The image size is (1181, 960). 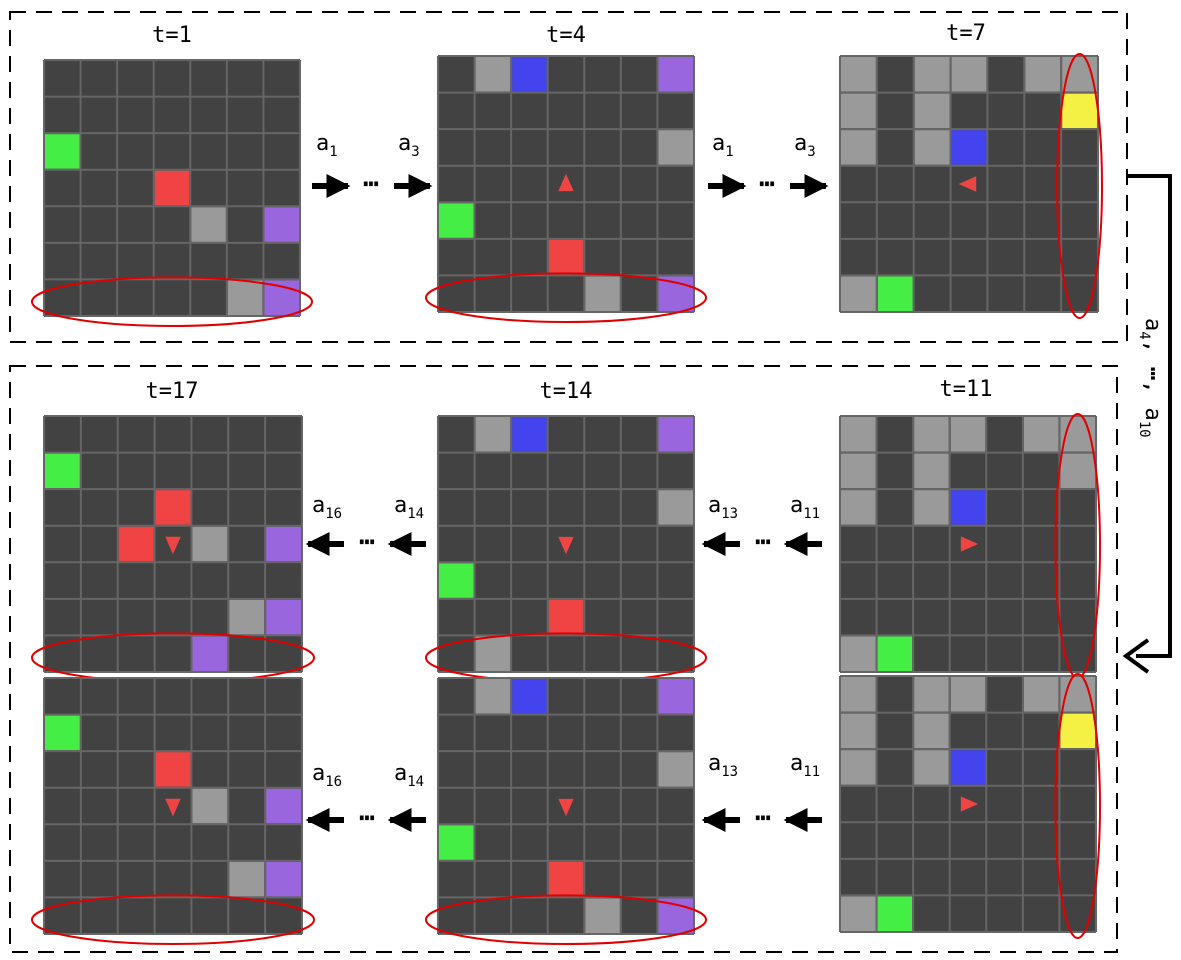 What do you see at coordinates (1144, 335) in the screenshot?
I see `side-label-first-sub: 4` at bounding box center [1144, 335].